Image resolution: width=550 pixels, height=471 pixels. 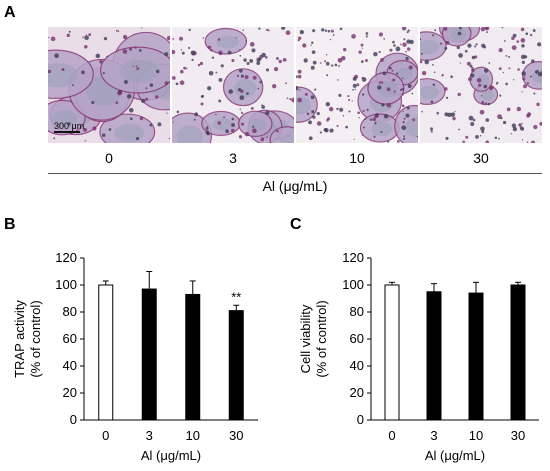 I want to click on y-axis-label-line: (% of control), so click(x=321, y=338).